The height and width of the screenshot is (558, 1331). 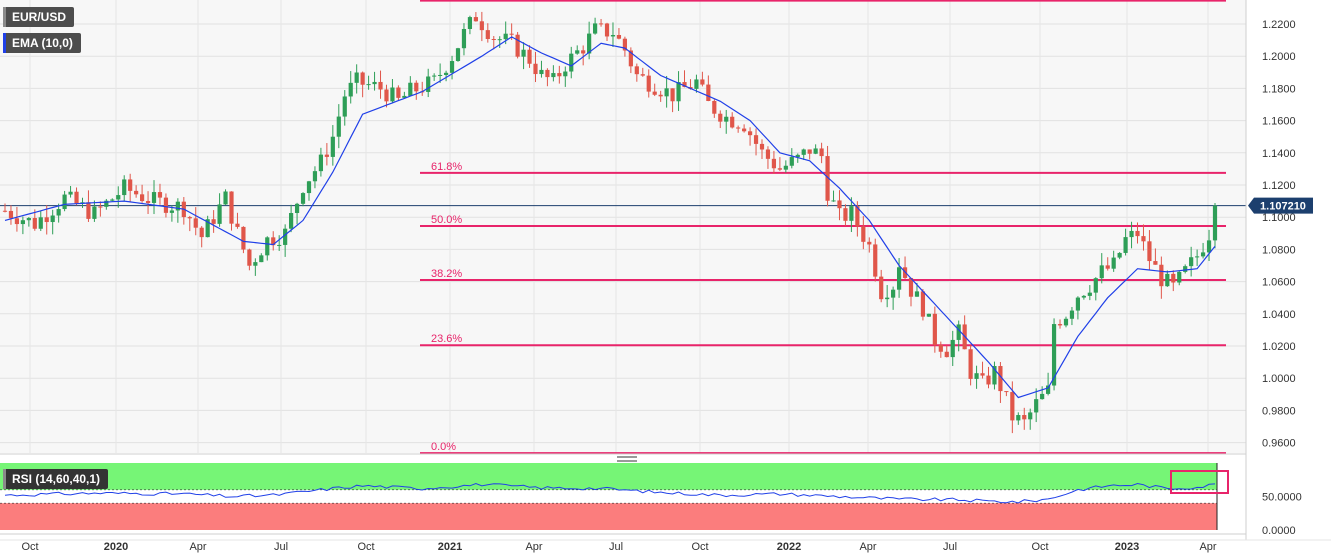 I want to click on instrument-label: EUR/USD, so click(x=39, y=17).